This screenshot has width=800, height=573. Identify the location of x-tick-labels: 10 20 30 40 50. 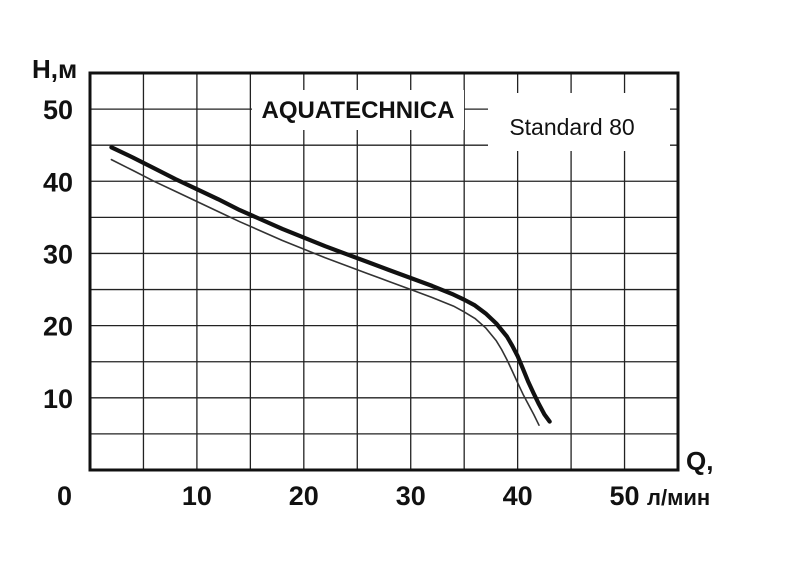
(411, 496).